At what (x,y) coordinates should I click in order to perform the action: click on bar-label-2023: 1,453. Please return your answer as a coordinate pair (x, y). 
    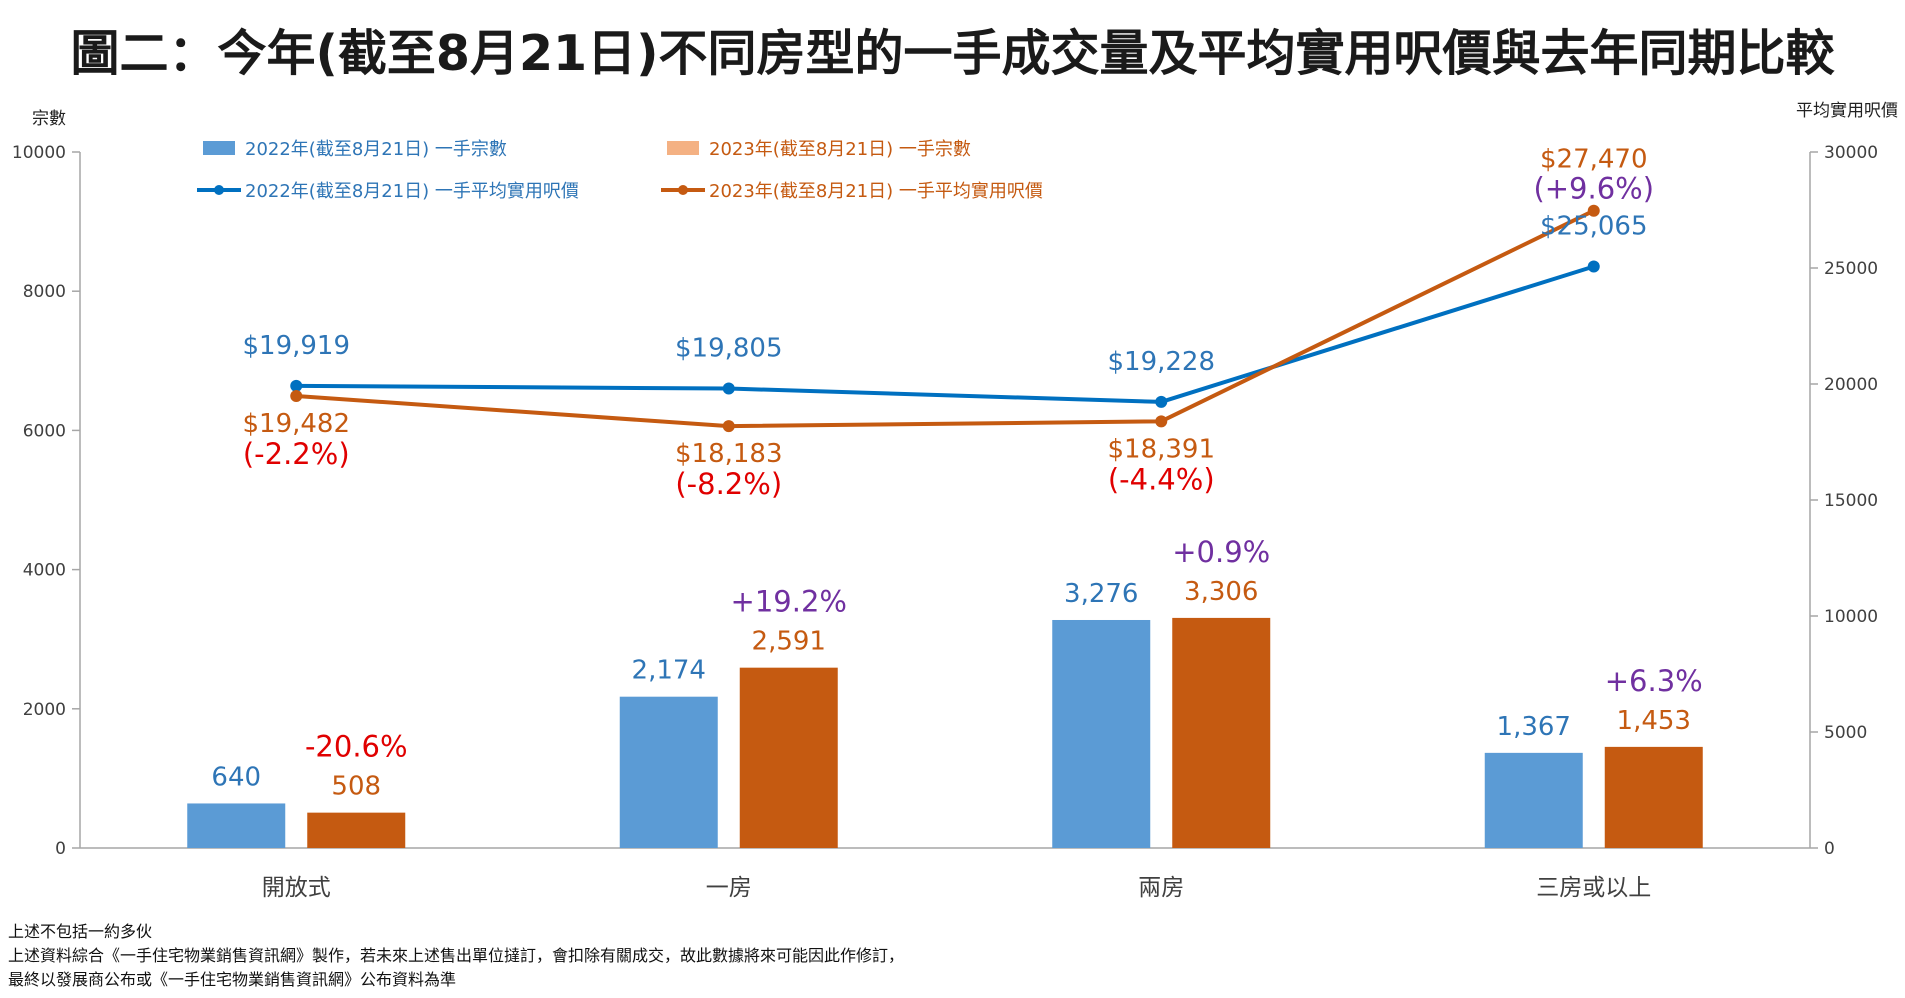
    Looking at the image, I should click on (1654, 721).